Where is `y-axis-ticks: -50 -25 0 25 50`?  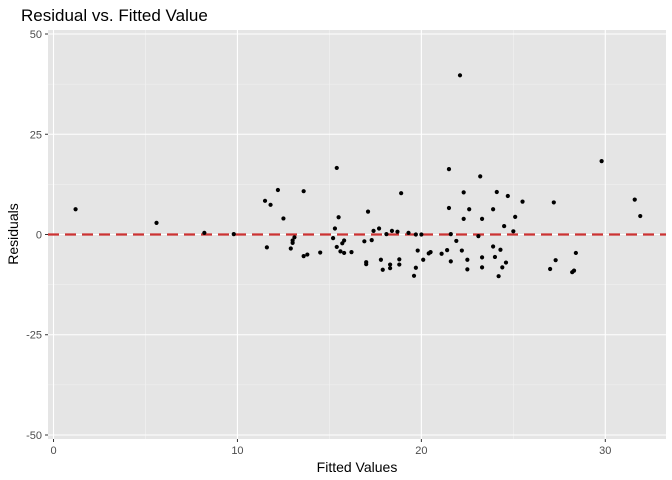 y-axis-ticks: -50 -25 0 25 50 is located at coordinates (37, 235).